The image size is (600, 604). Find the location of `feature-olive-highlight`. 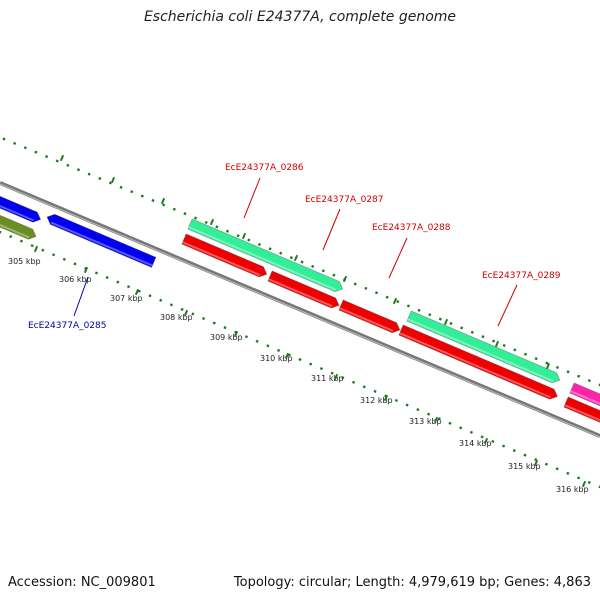

feature-olive-highlight is located at coordinates (15, 231).